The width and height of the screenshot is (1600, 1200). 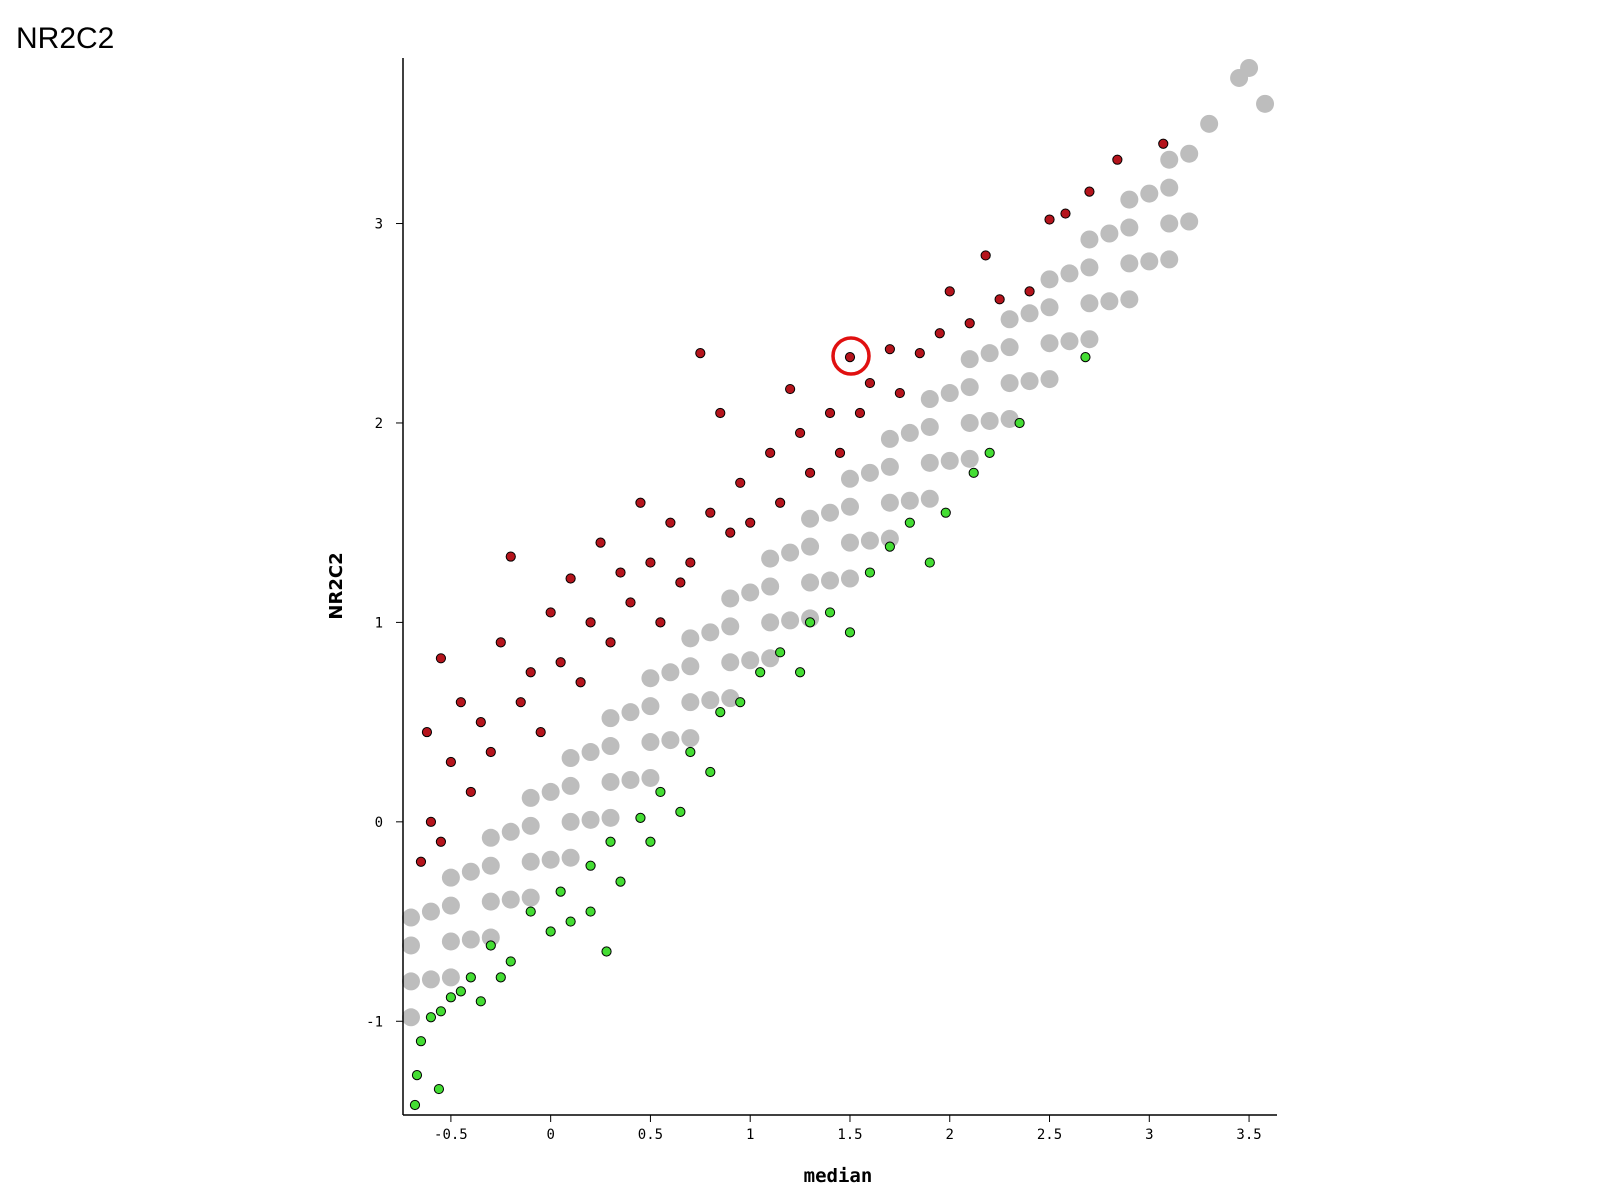 What do you see at coordinates (1248, 1135) in the screenshot?
I see `x-tick-label: 3.5` at bounding box center [1248, 1135].